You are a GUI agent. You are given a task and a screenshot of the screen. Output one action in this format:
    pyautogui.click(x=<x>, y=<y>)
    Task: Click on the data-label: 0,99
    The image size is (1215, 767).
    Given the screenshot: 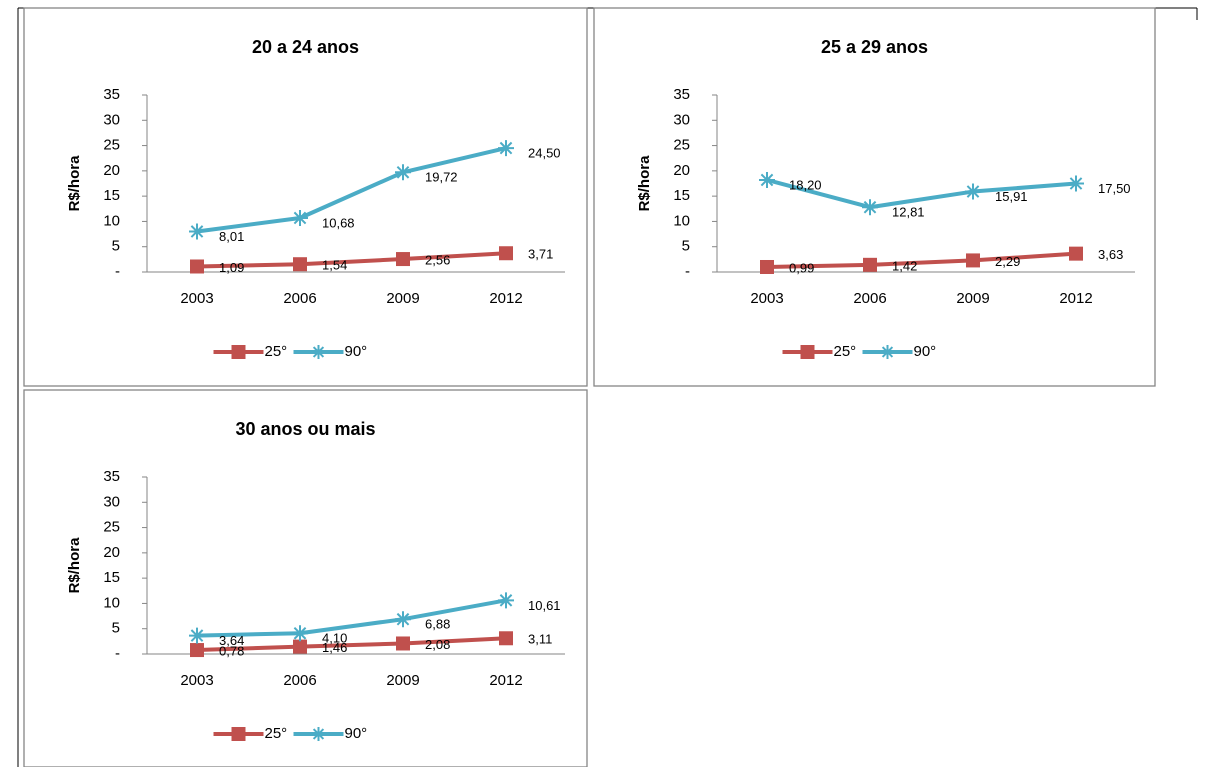 What is the action you would take?
    pyautogui.click(x=801, y=267)
    